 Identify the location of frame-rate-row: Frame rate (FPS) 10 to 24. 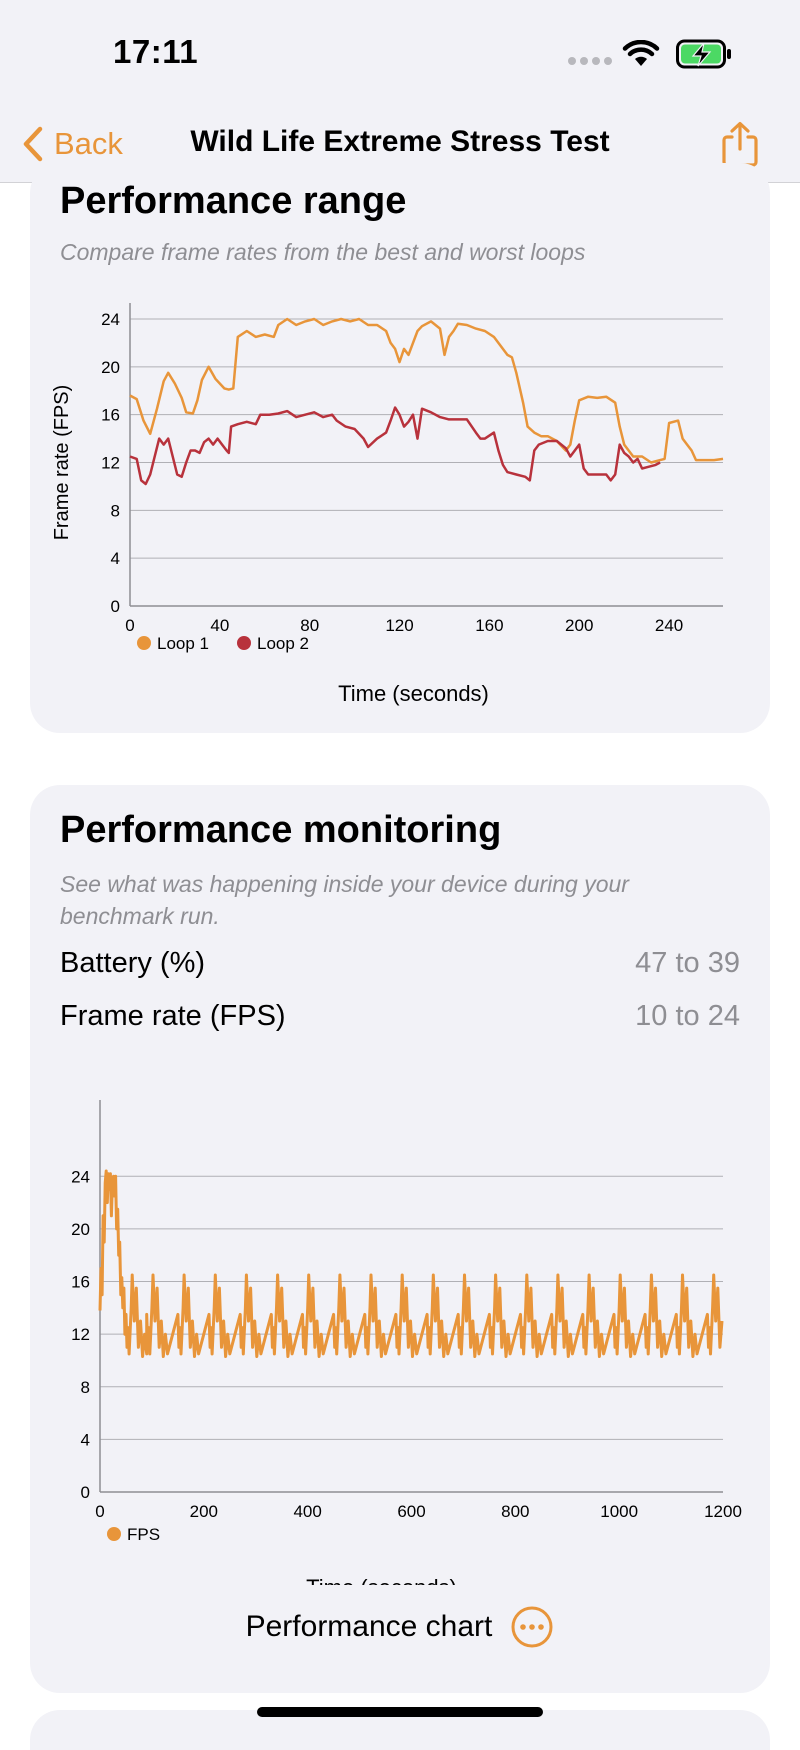
(400, 1016).